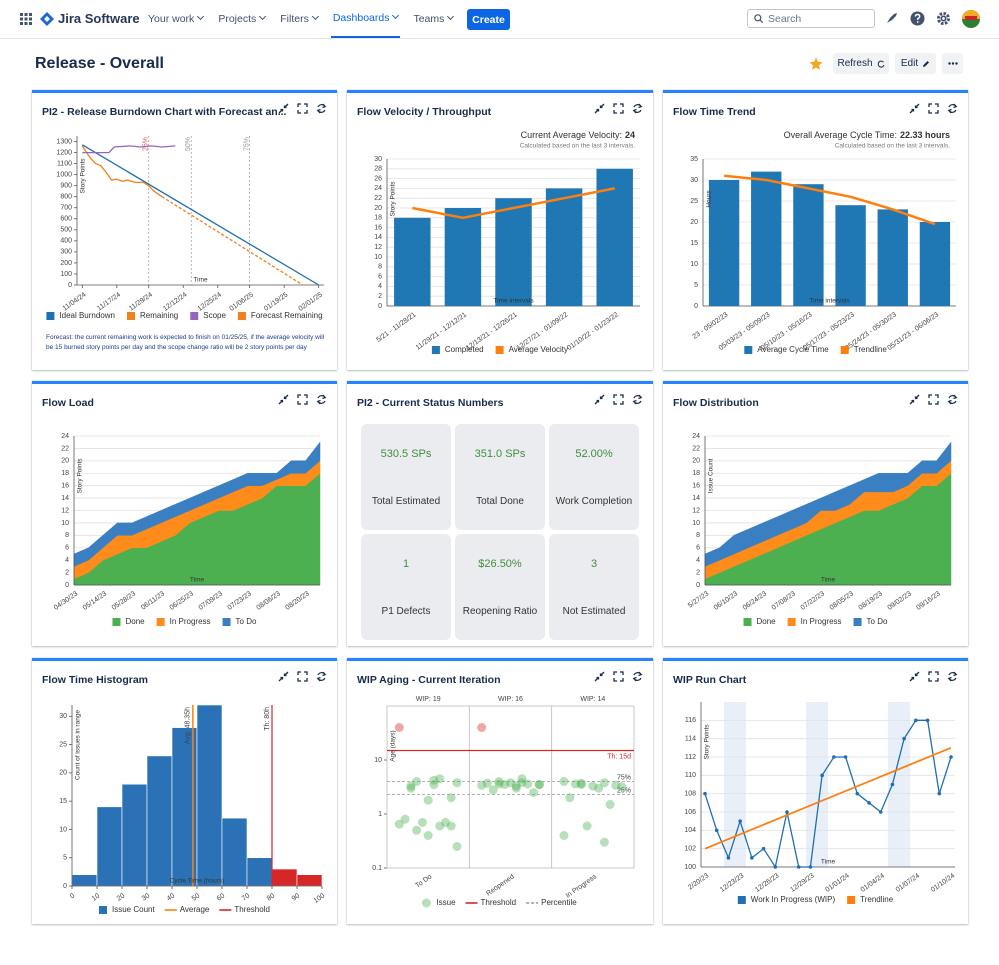 This screenshot has height=965, width=999. Describe the element at coordinates (488, 19) in the screenshot. I see `create-button: Create` at that location.